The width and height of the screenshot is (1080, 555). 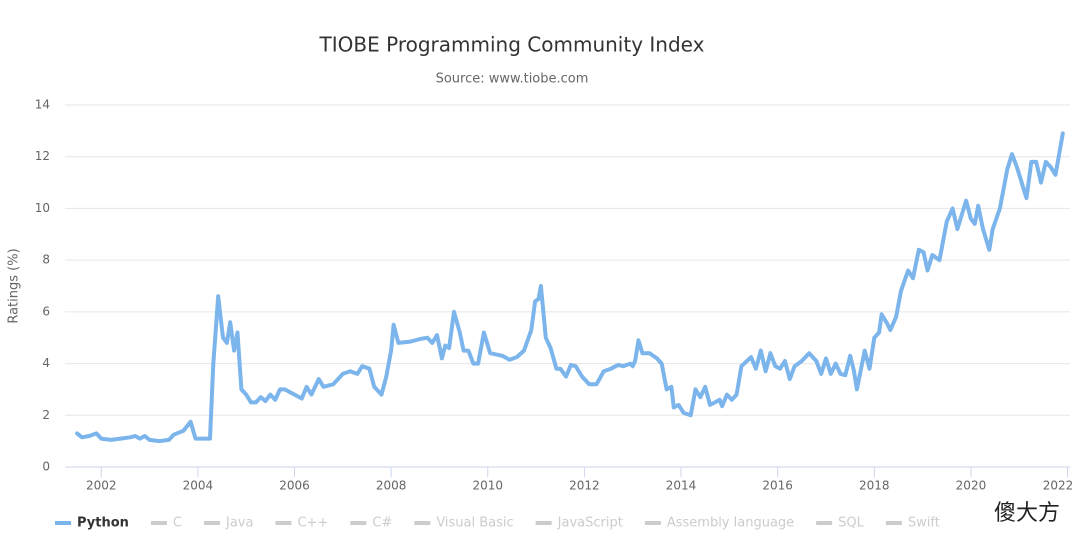 I want to click on legend-item: Assembly language, so click(x=730, y=523).